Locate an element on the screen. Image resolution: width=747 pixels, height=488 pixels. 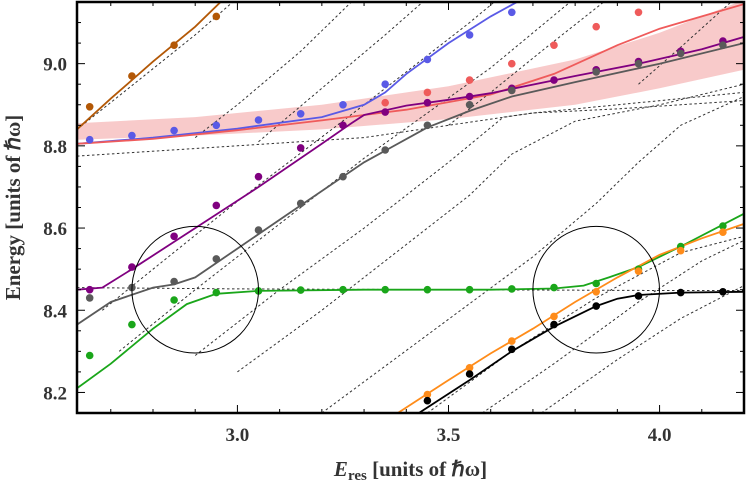
y-tick-label: 9.0 is located at coordinates (55, 65).